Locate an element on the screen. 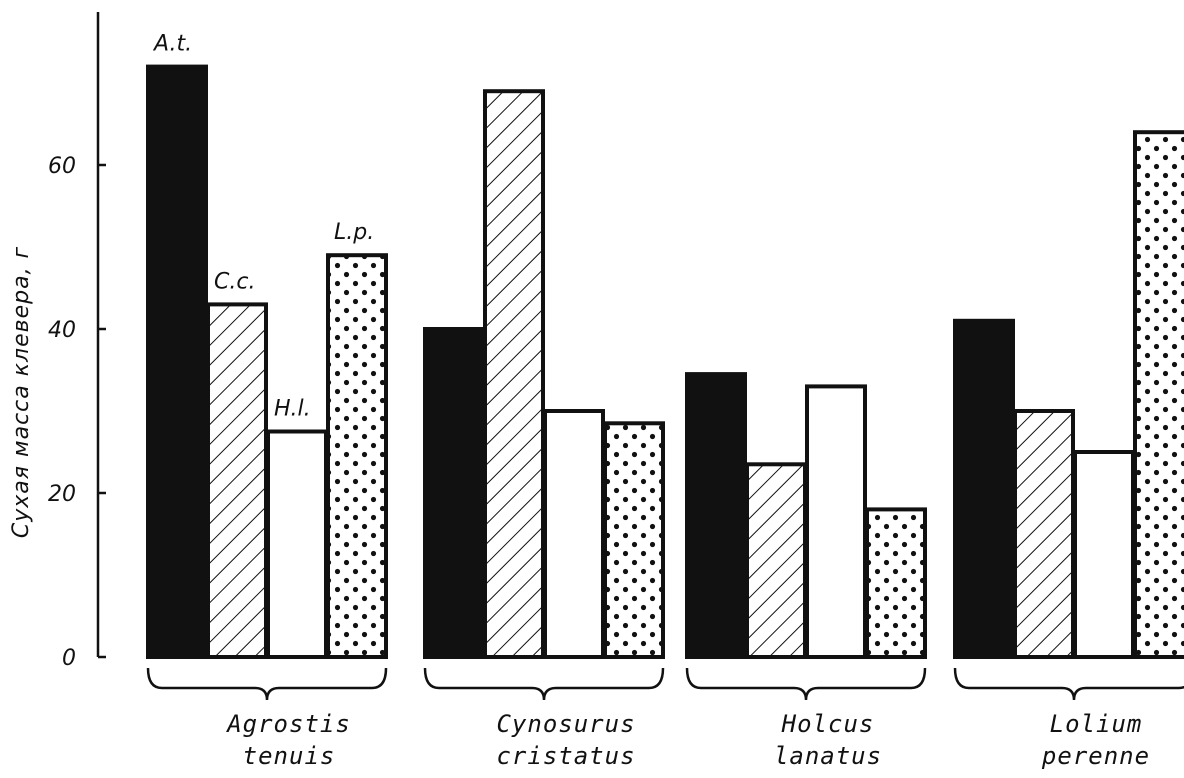 This screenshot has height=778, width=1184. category-label-line1: Holcus is located at coordinates (828, 724).